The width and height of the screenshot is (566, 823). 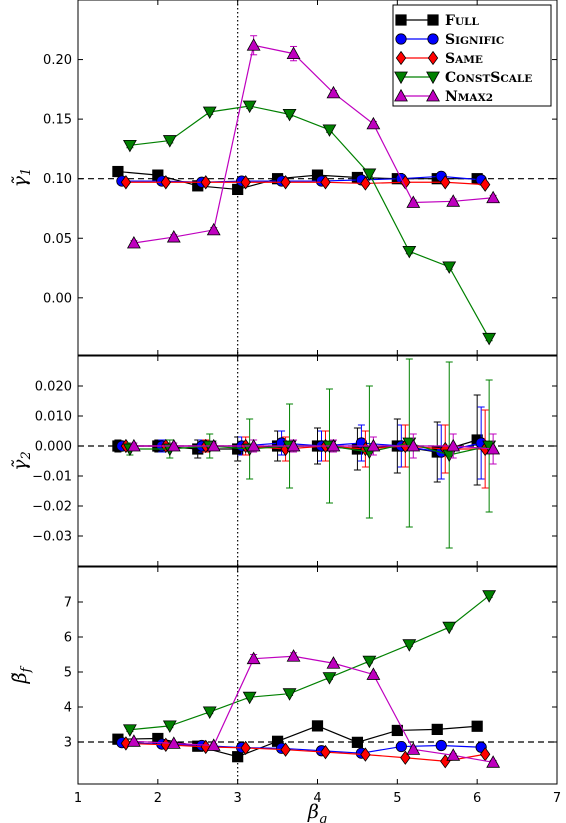 I want to click on legend: FULL SIGNIFIC SAME CONSTSCALE NMAX2, so click(x=472, y=55).